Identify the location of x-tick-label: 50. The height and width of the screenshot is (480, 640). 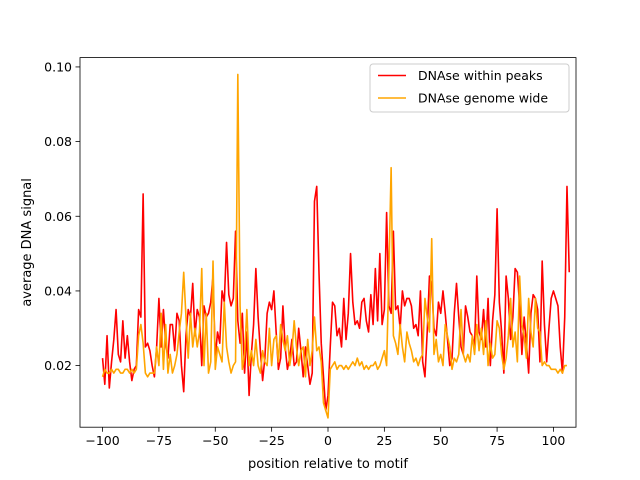
(441, 440).